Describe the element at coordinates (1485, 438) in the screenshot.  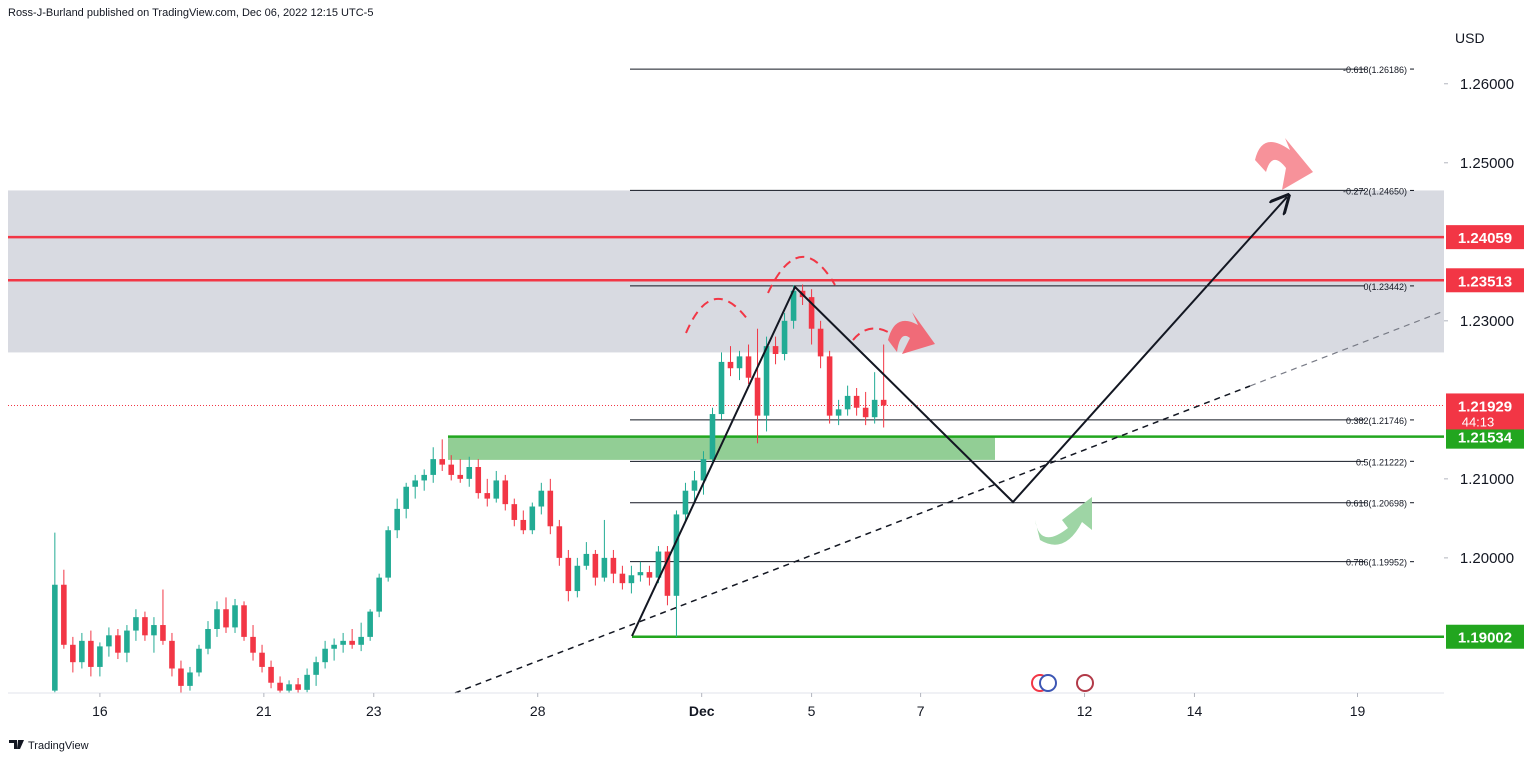
I see `price-badge-label: 1.21534` at that location.